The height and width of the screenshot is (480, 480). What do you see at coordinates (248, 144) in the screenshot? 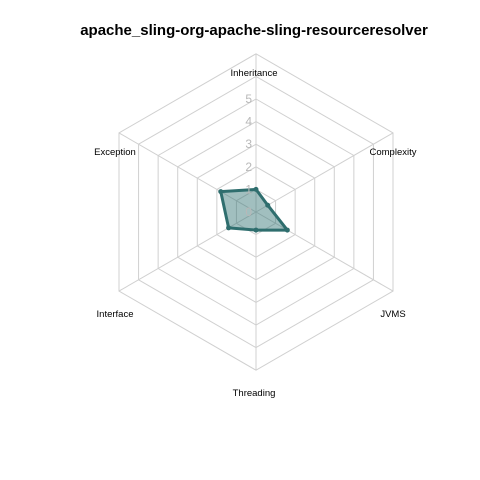
I see `tick-label-3: 3` at bounding box center [248, 144].